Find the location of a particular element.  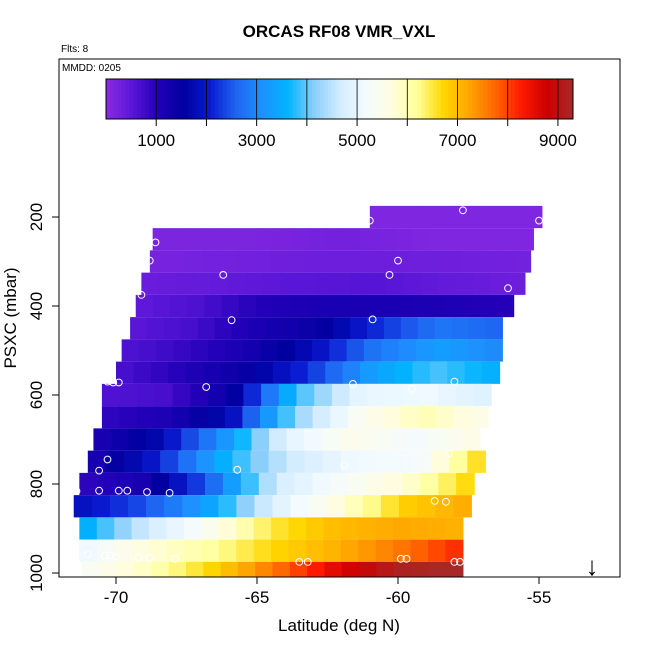

colorbar-border is located at coordinates (339, 99).